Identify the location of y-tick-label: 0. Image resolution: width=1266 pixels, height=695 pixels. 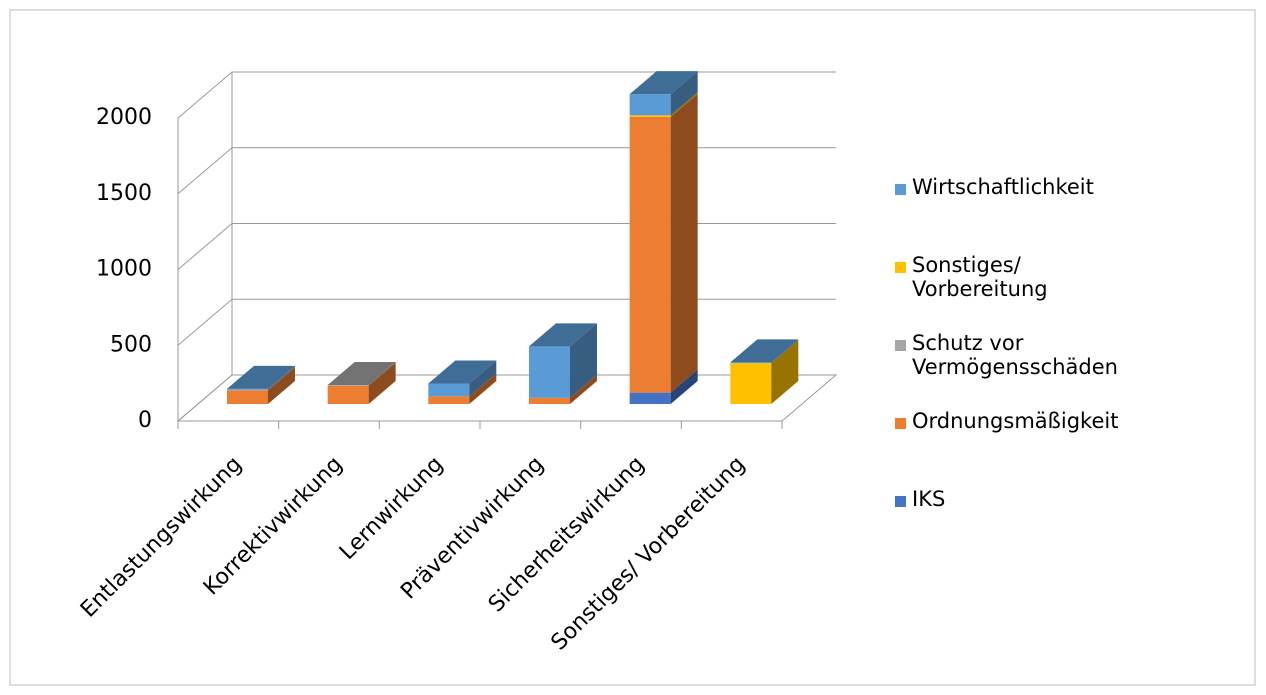
(145, 420).